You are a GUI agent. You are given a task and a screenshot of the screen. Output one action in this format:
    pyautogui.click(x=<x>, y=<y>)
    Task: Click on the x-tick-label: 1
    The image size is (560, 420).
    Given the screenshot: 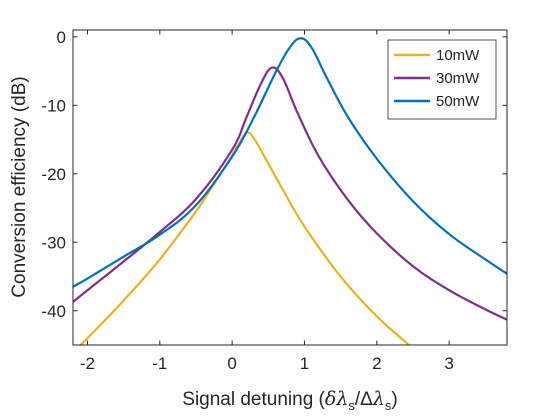 What is the action you would take?
    pyautogui.click(x=304, y=363)
    